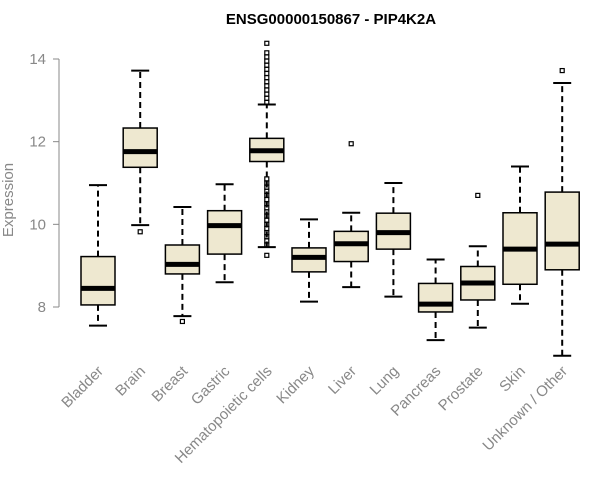  I want to click on box-liver, so click(351, 215).